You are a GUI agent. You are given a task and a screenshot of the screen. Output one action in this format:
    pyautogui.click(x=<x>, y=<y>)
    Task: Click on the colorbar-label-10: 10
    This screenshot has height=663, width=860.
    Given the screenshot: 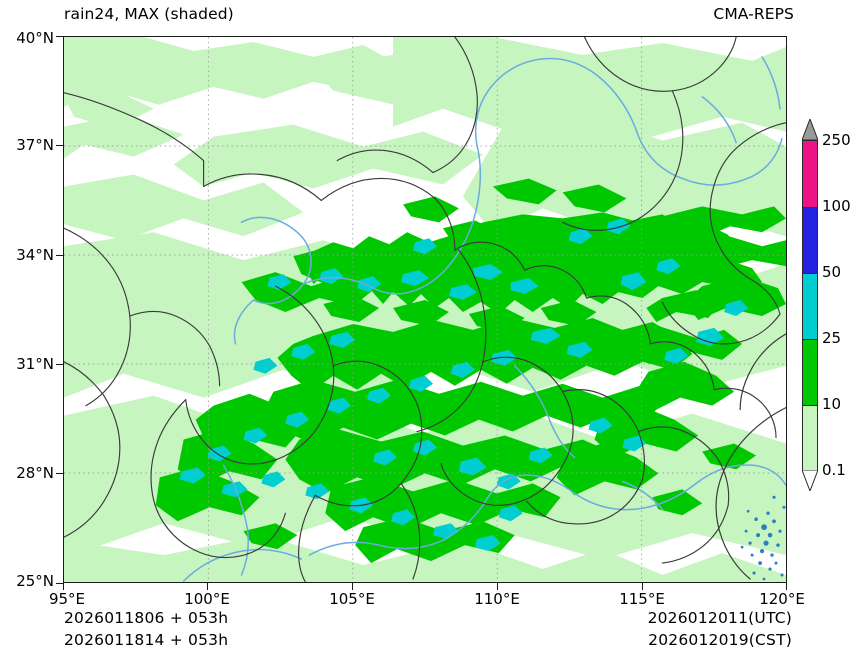 What is the action you would take?
    pyautogui.click(x=832, y=404)
    